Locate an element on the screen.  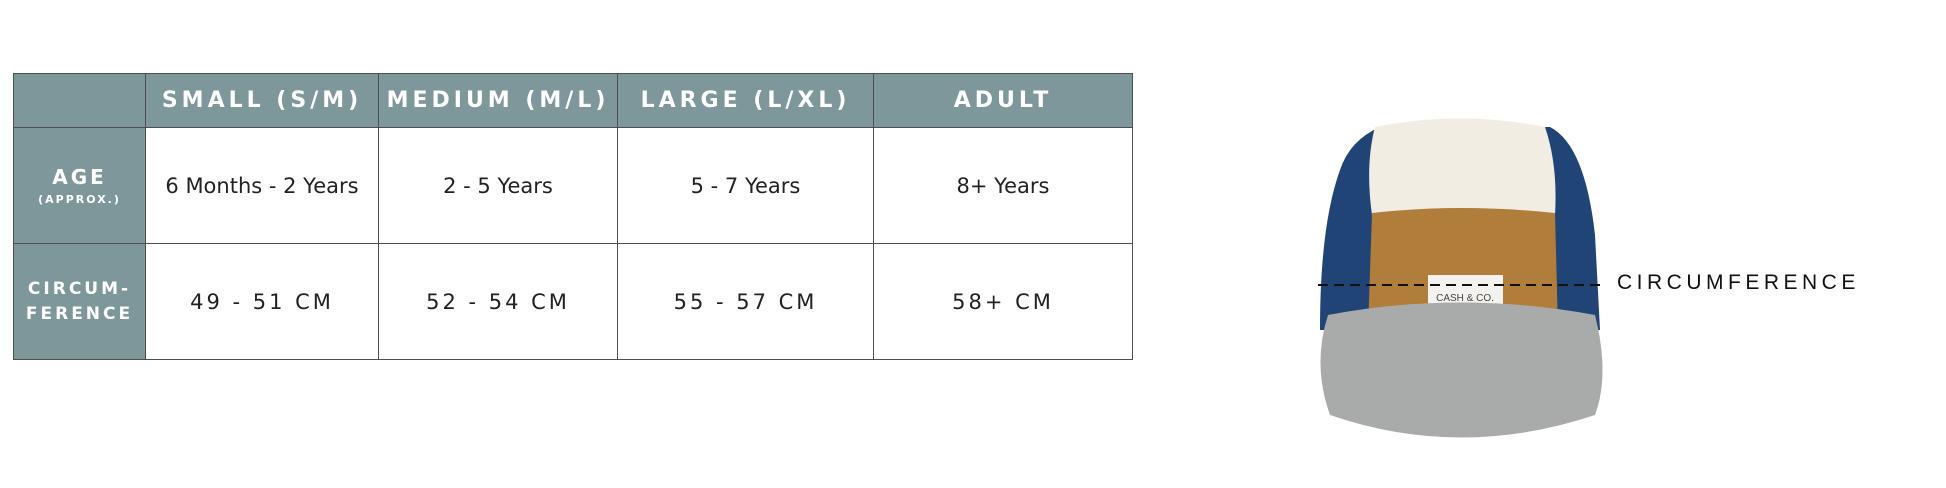
hat-crown-panel is located at coordinates (1462, 166).